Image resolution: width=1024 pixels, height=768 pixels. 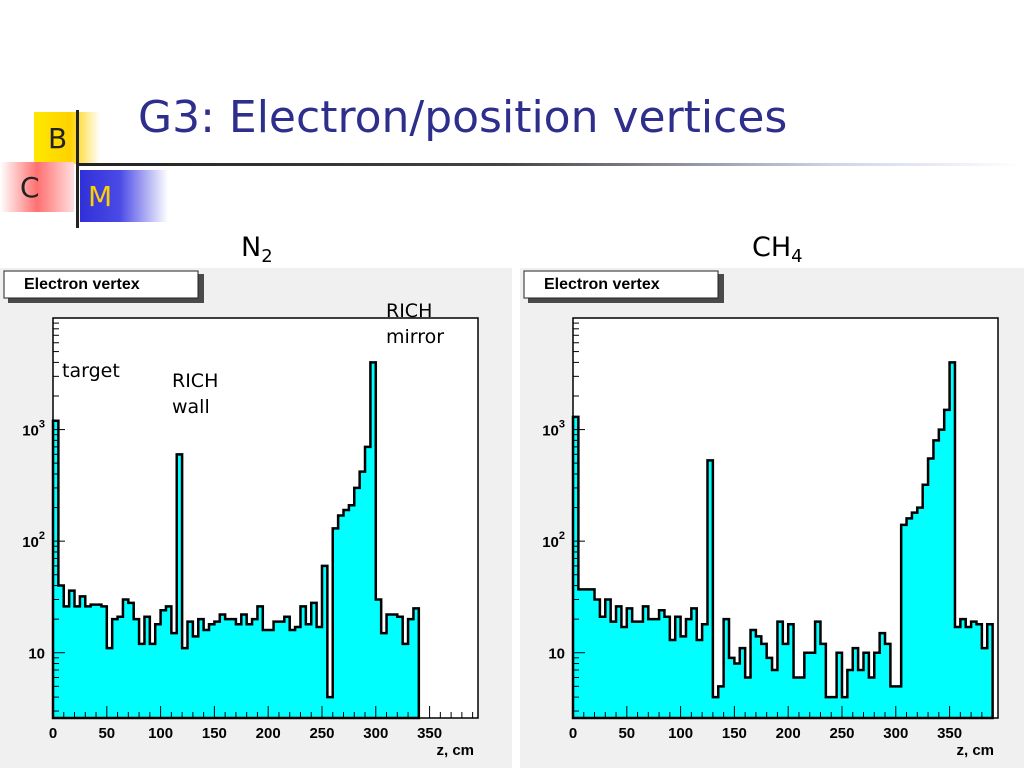 I want to click on annotation-rich-mirror: RICH mirror, so click(x=415, y=324).